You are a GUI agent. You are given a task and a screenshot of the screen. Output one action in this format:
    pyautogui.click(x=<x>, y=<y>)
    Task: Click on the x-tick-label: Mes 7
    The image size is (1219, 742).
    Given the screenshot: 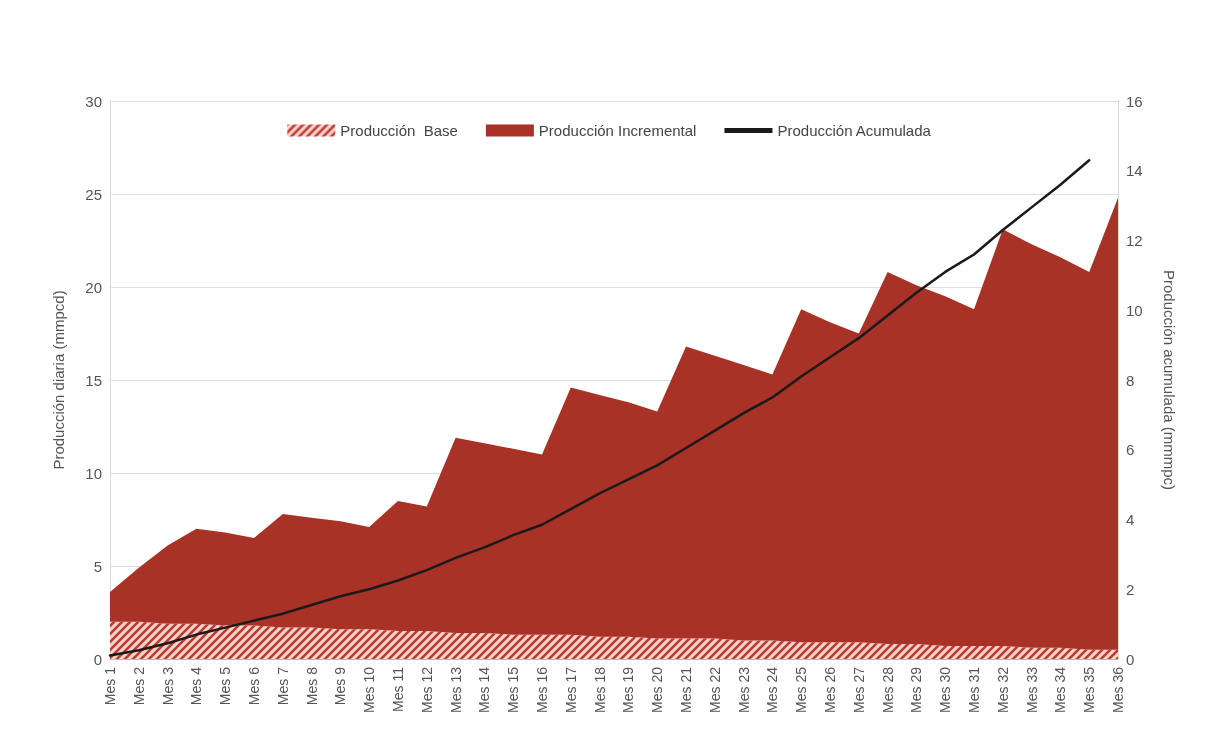 What is the action you would take?
    pyautogui.click(x=282, y=686)
    